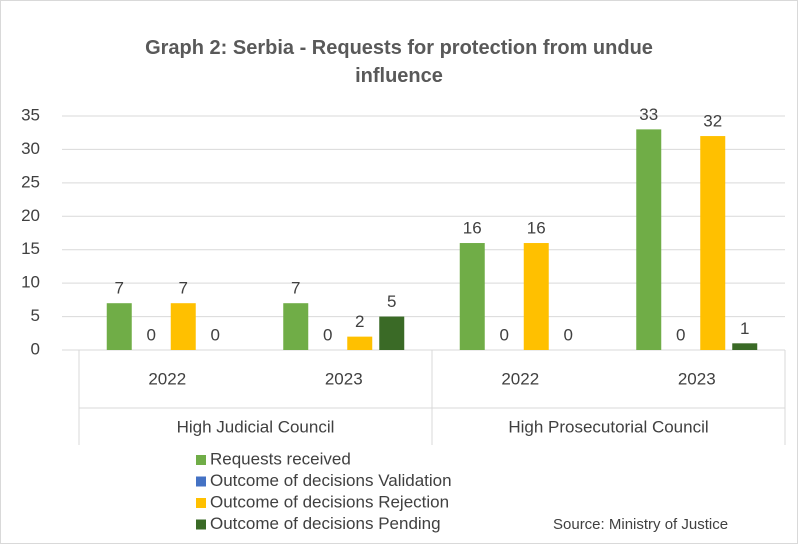  What do you see at coordinates (744, 328) in the screenshot?
I see `data-label: 1` at bounding box center [744, 328].